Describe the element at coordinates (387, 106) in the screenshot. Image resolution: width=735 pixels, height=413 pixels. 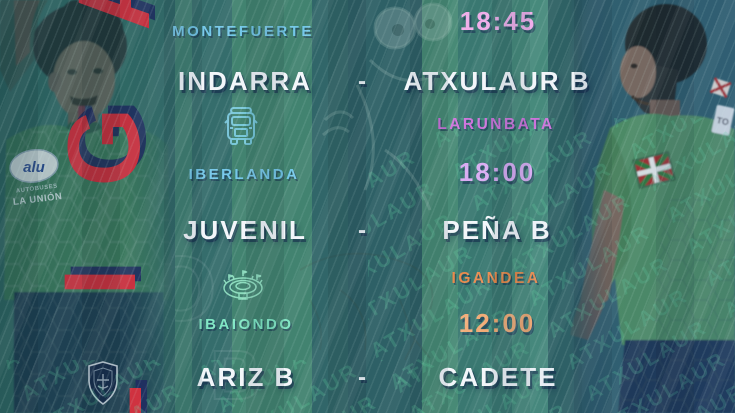
I see `ghost-mascot-artwork` at that location.